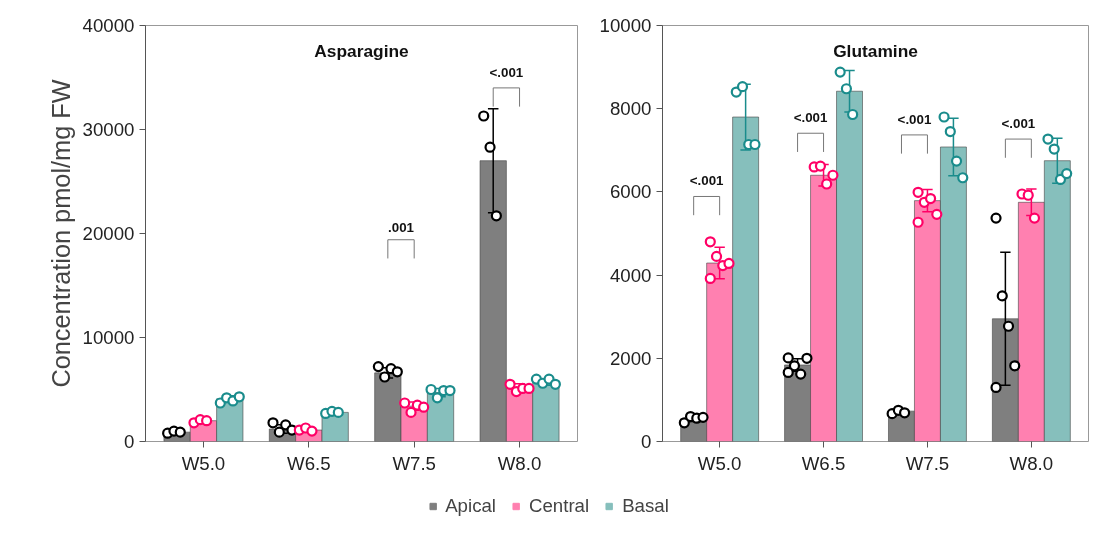  Describe the element at coordinates (401, 227) in the screenshot. I see `annotation: .001` at that location.